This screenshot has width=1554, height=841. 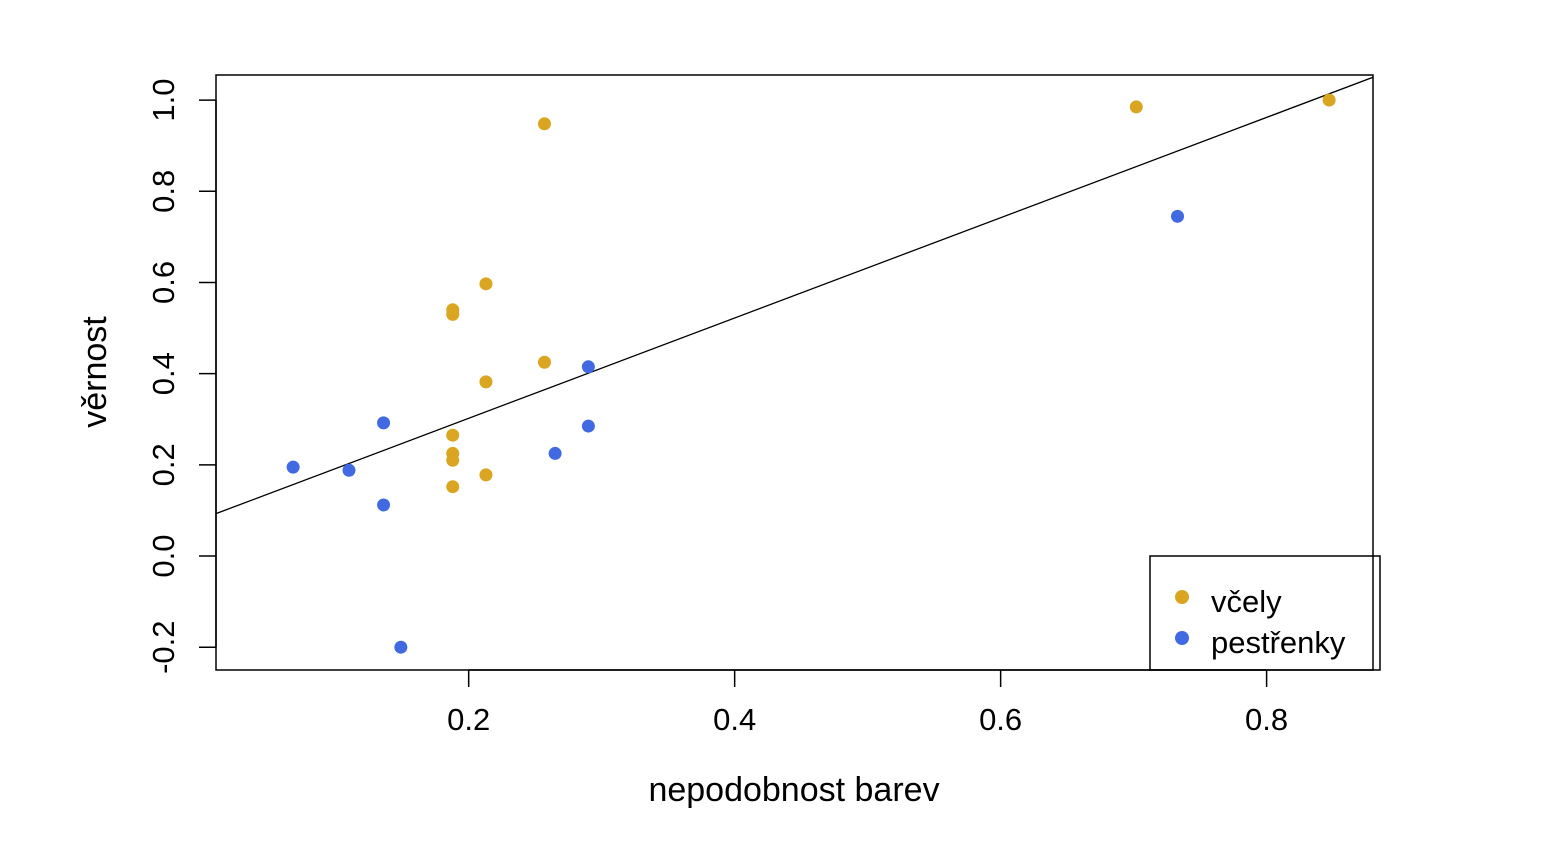 I want to click on legend: včely pestřenky, so click(x=1265, y=613).